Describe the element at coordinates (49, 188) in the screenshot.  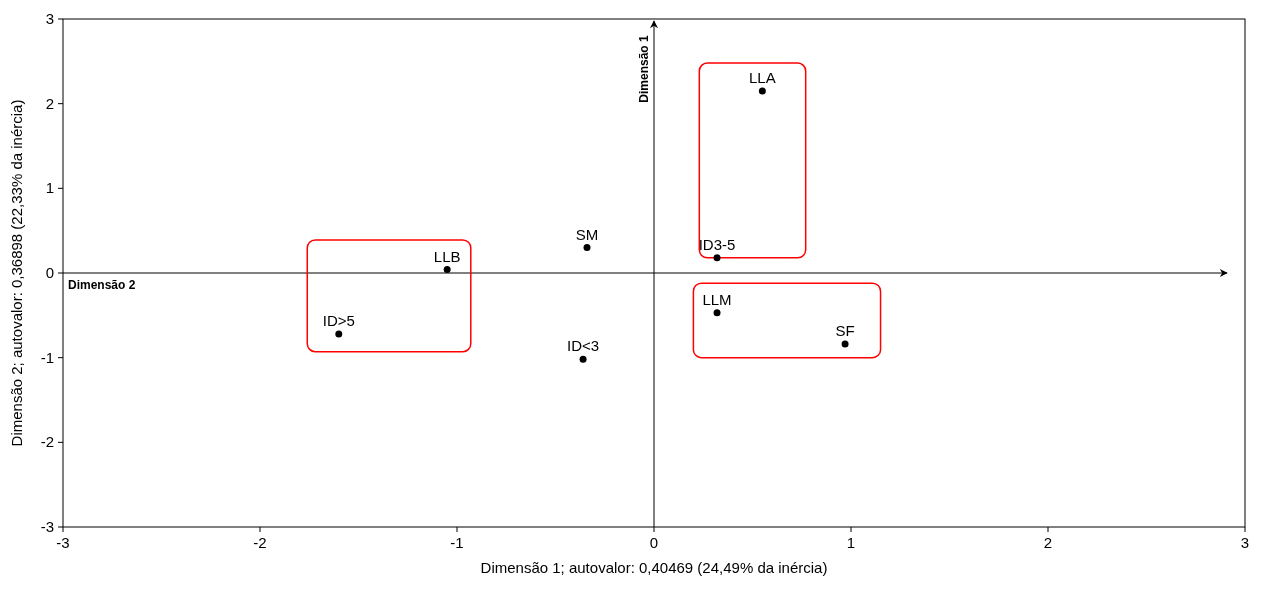
I see `y-tick-label: 1` at that location.